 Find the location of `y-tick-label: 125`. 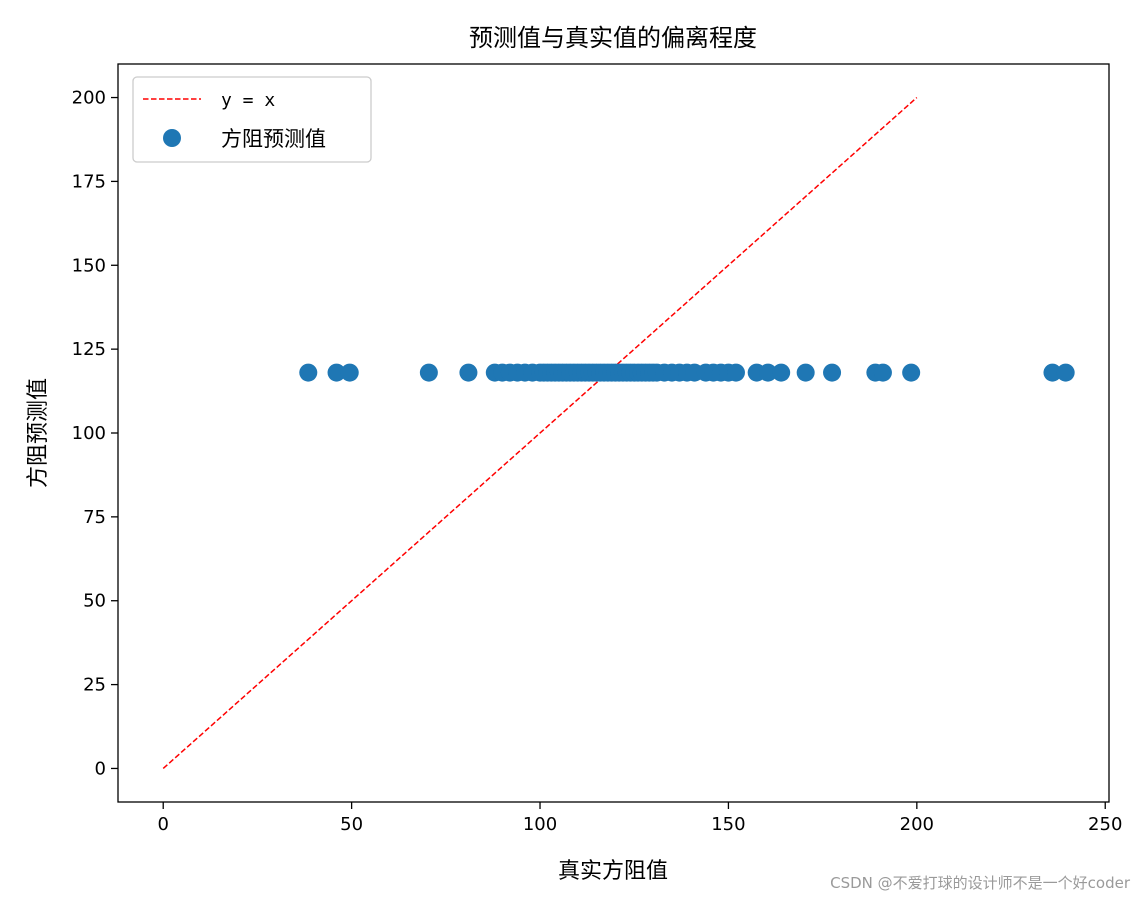

y-tick-label: 125 is located at coordinates (89, 349).